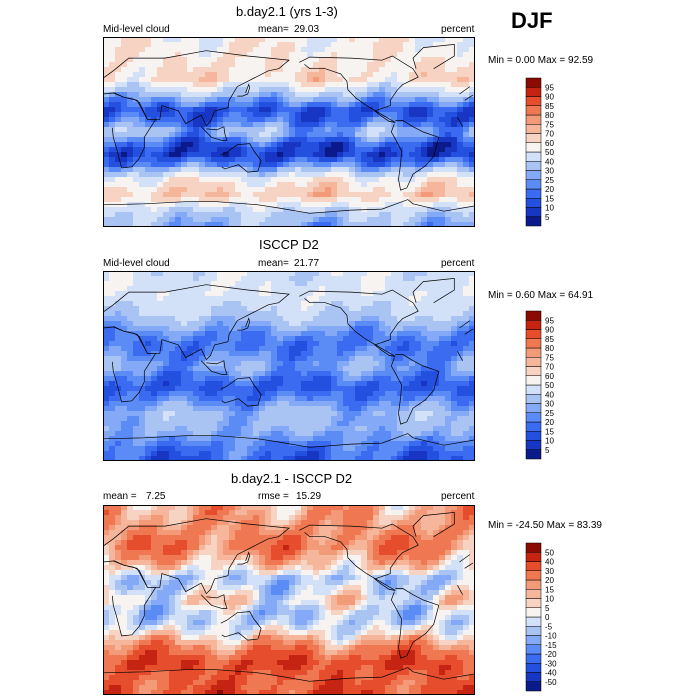  Describe the element at coordinates (549, 599) in the screenshot. I see `panel-3-colorbar-label-9: 10` at that location.